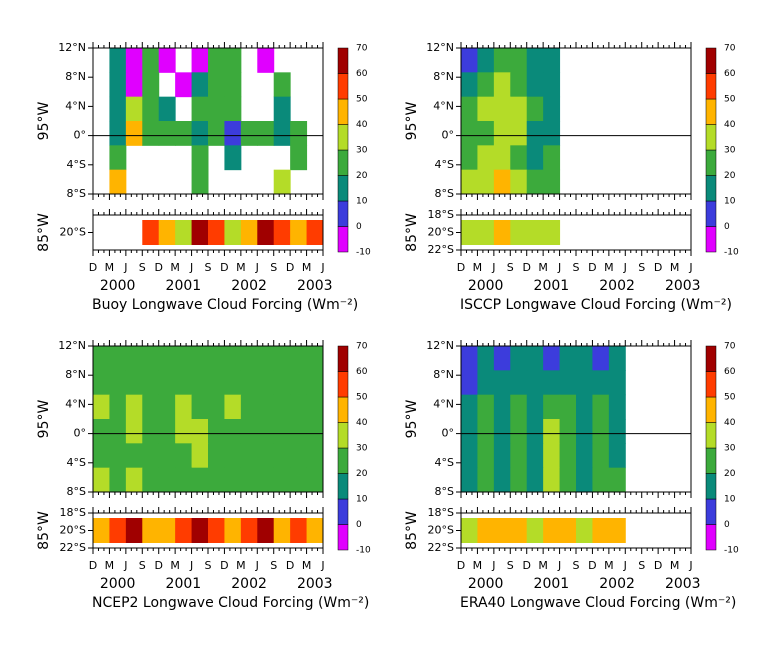 Image resolution: width=768 pixels, height=662 pixels. I want to click on colorbar-label: 50, so click(362, 398).